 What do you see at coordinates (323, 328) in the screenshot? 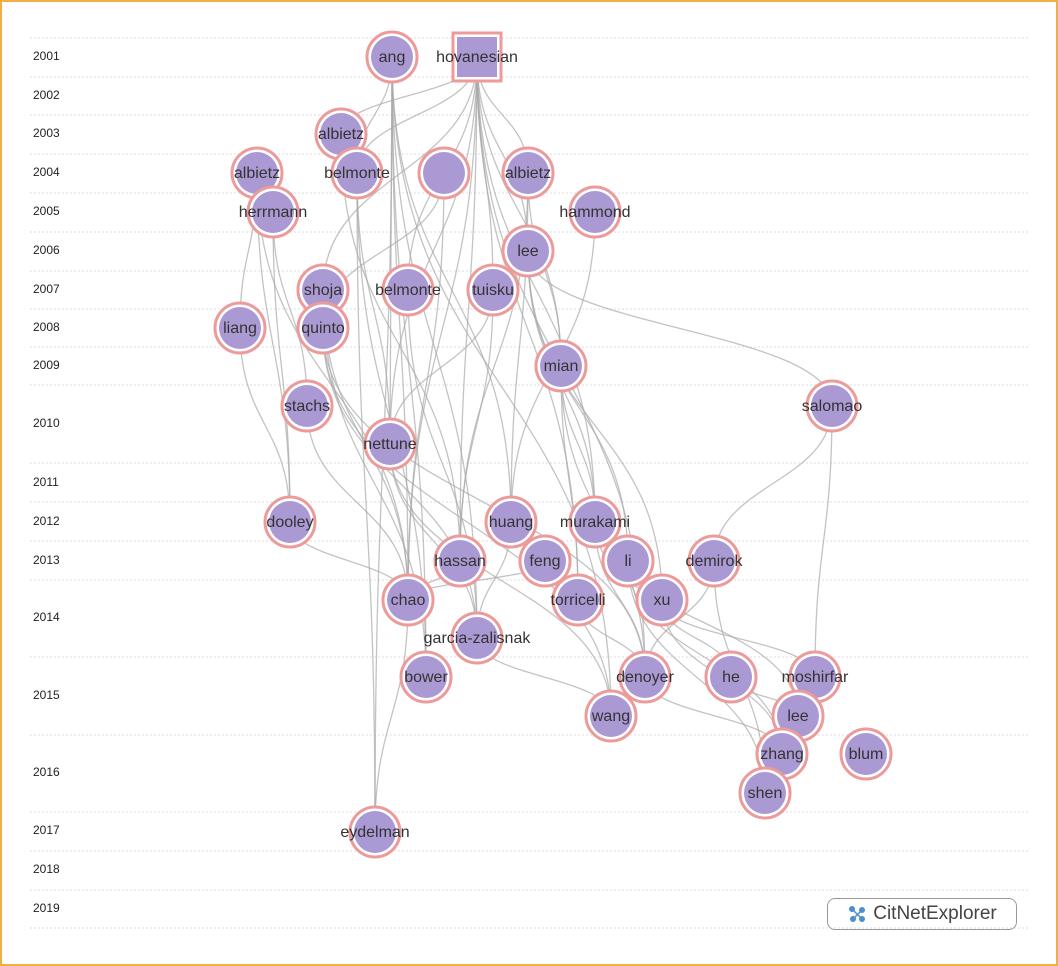
I see `node-label: quinto` at bounding box center [323, 328].